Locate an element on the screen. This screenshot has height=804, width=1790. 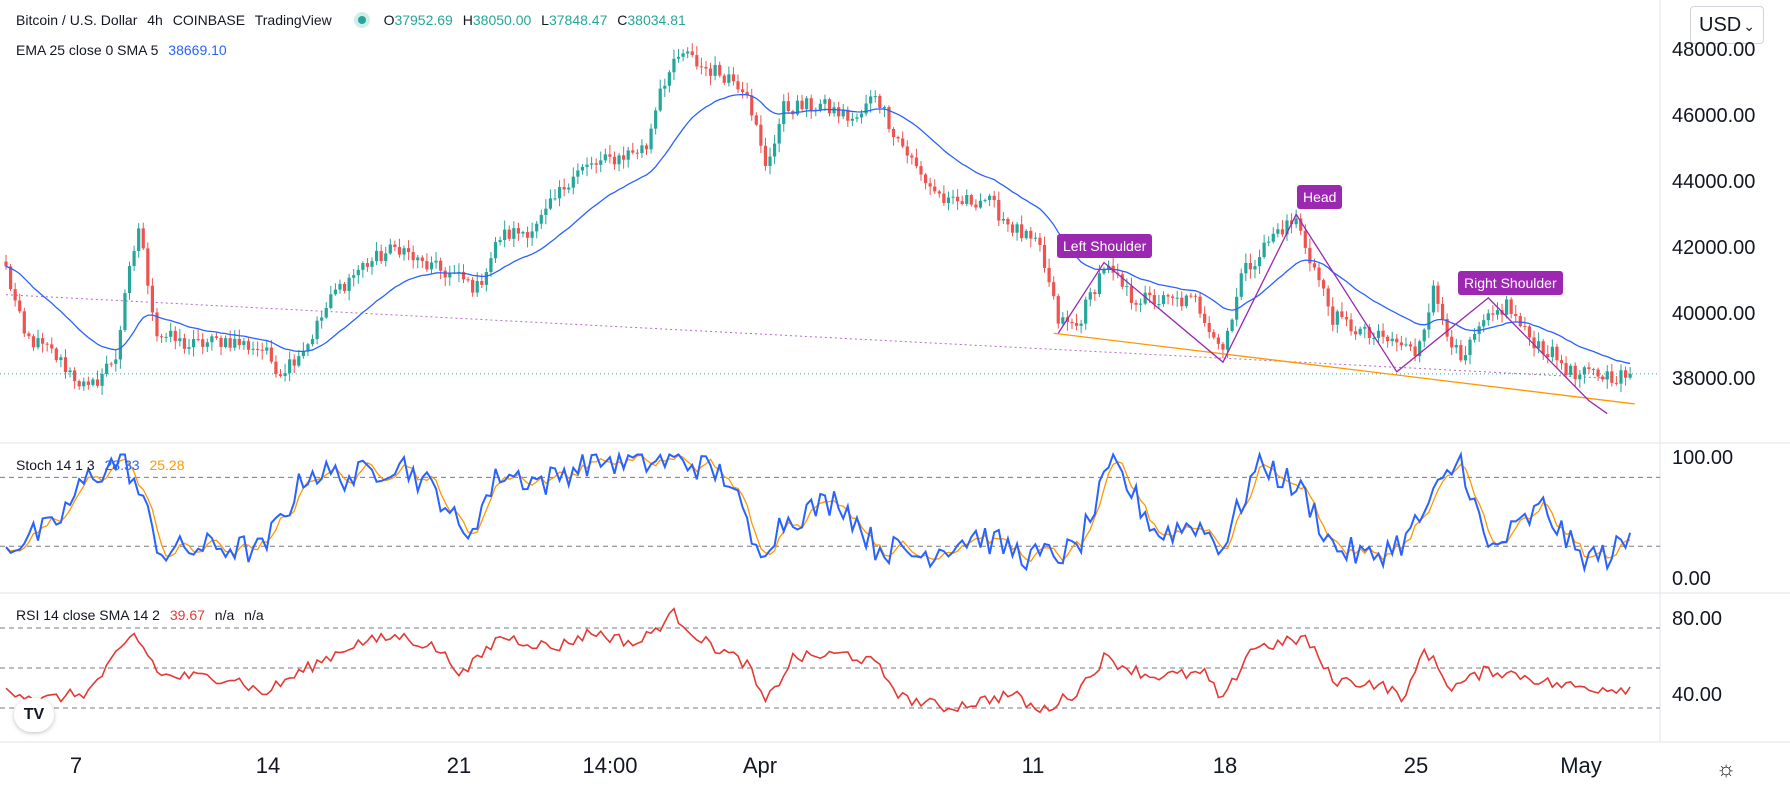
open-label: O is located at coordinates (389, 20).